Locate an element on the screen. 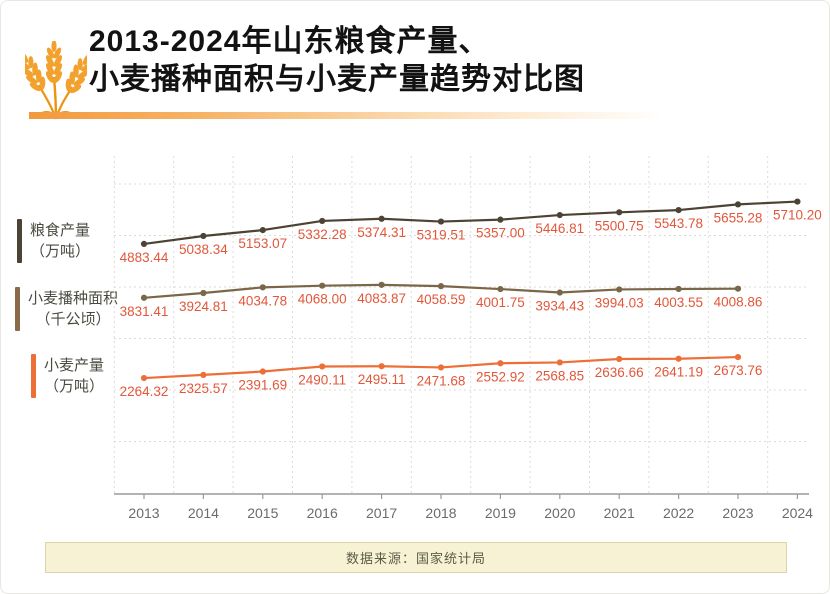 This screenshot has width=830, height=594. value-label: 5038.34 is located at coordinates (203, 249).